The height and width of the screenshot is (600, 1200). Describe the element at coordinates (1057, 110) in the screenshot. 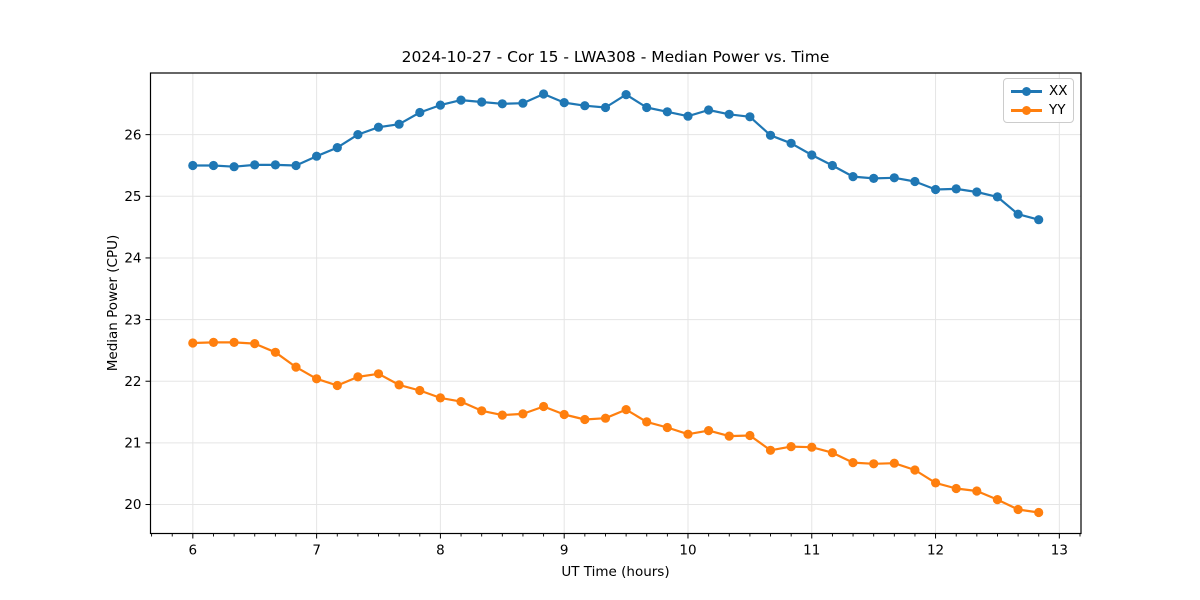

I see `legend-label-yy: YY` at that location.